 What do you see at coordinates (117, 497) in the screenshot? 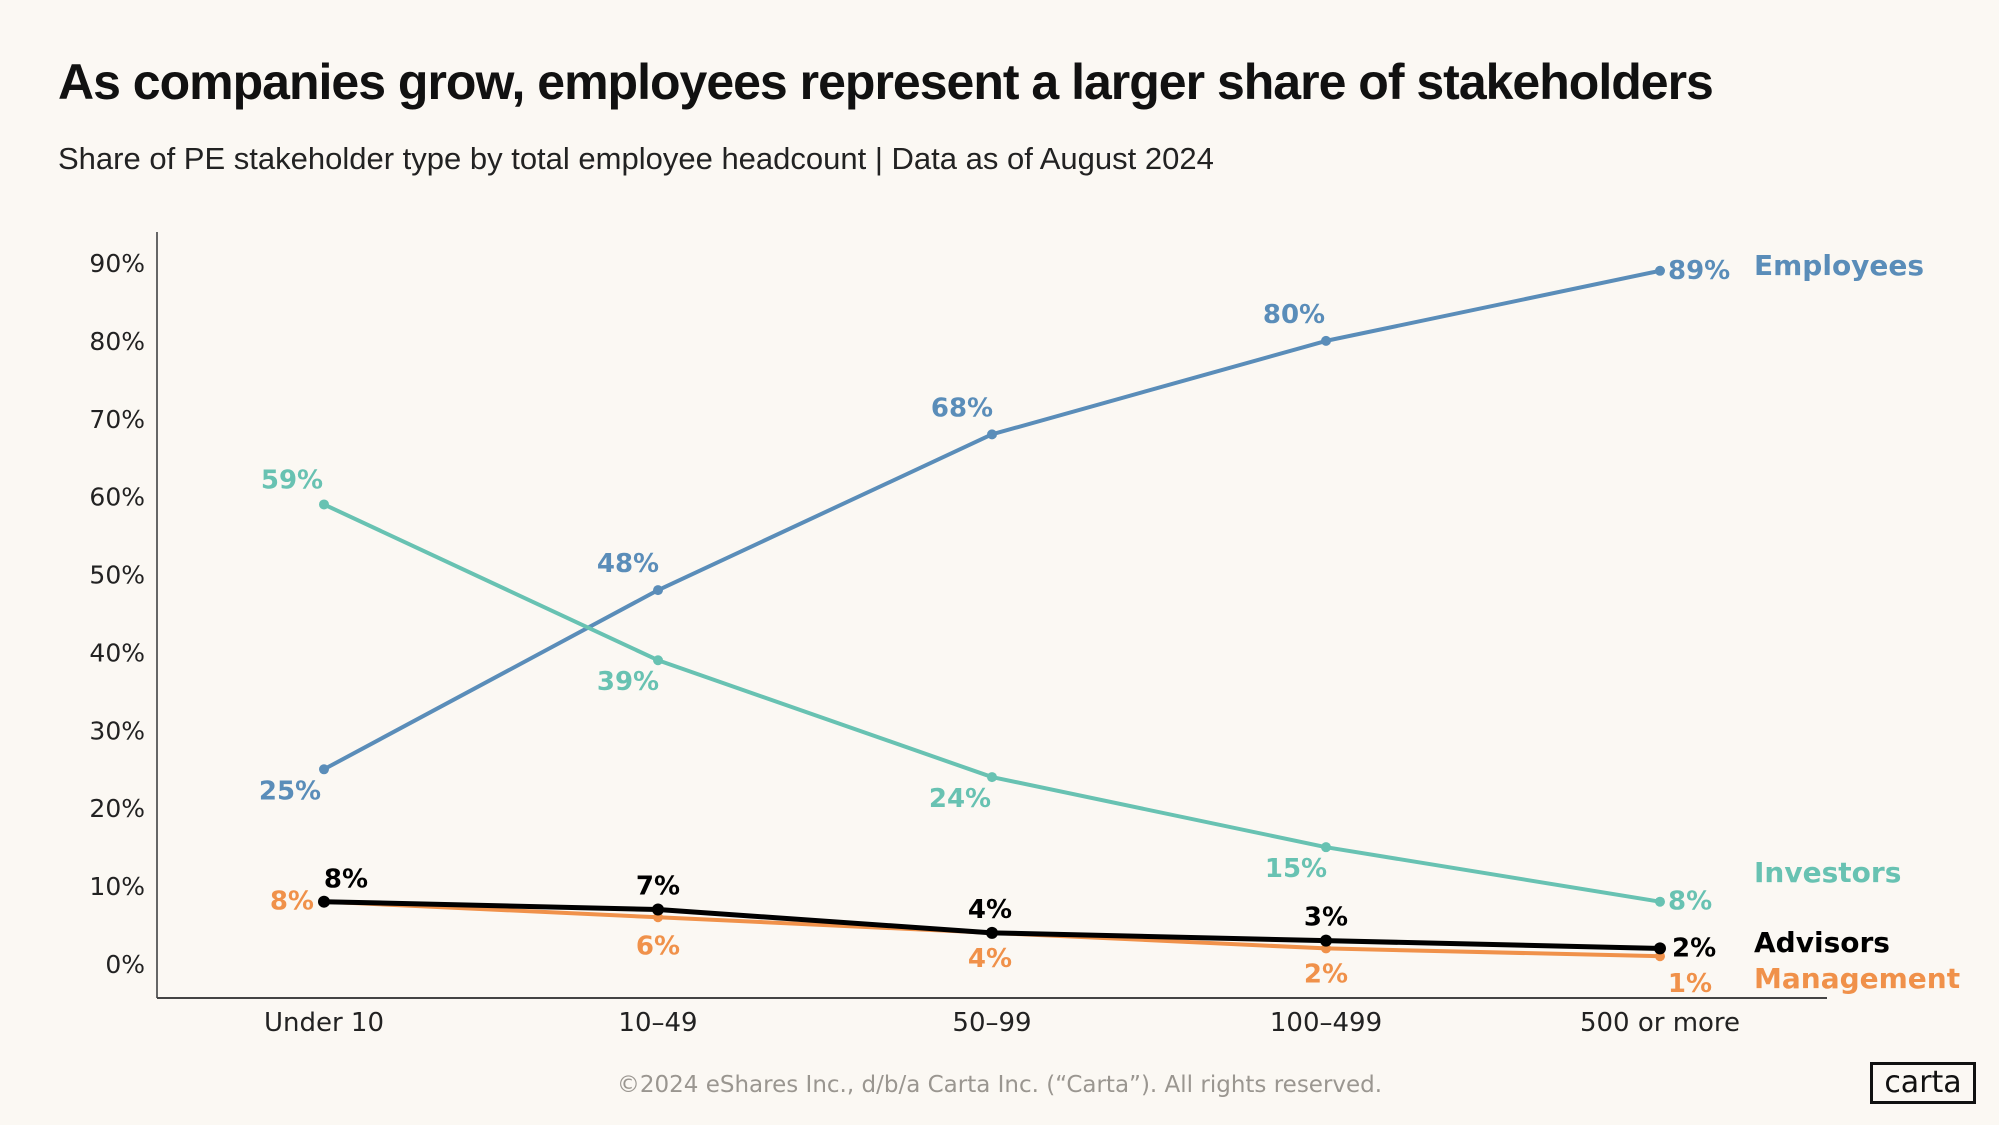
I see `y-tick-label: 60%` at bounding box center [117, 497].